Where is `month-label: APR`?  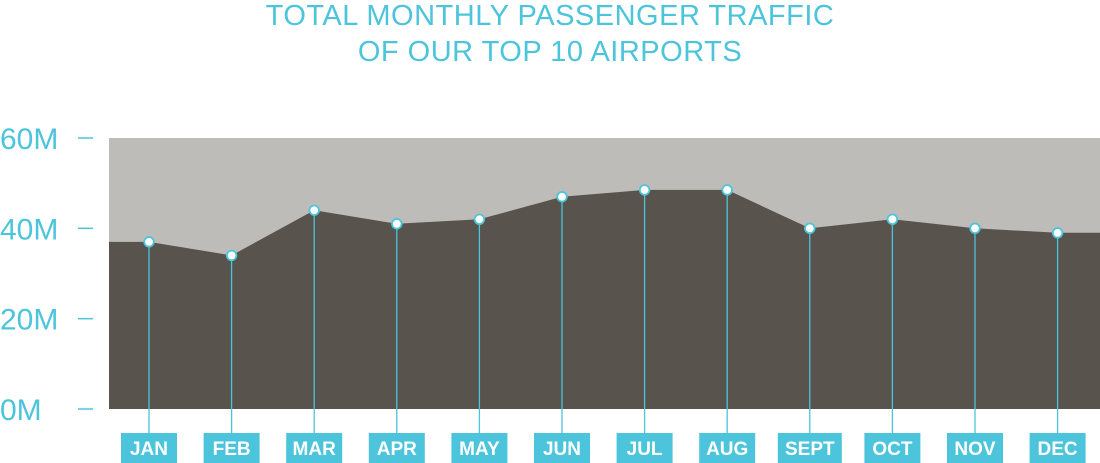
month-label: APR is located at coordinates (397, 449).